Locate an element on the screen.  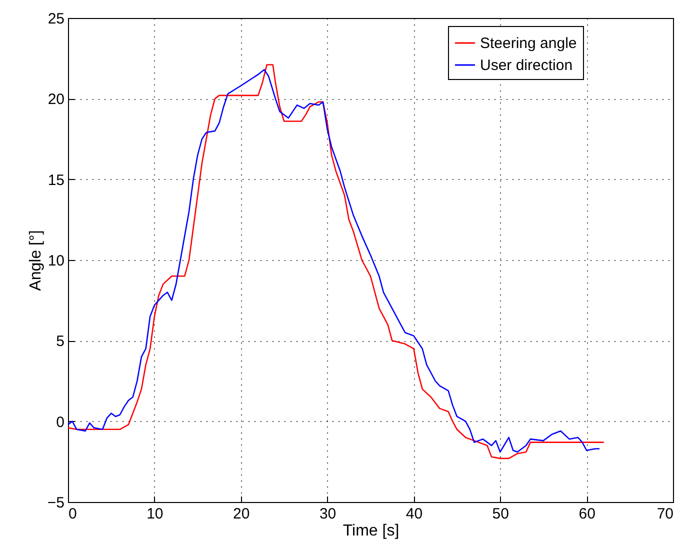
x-tick-label: 10 is located at coordinates (155, 514).